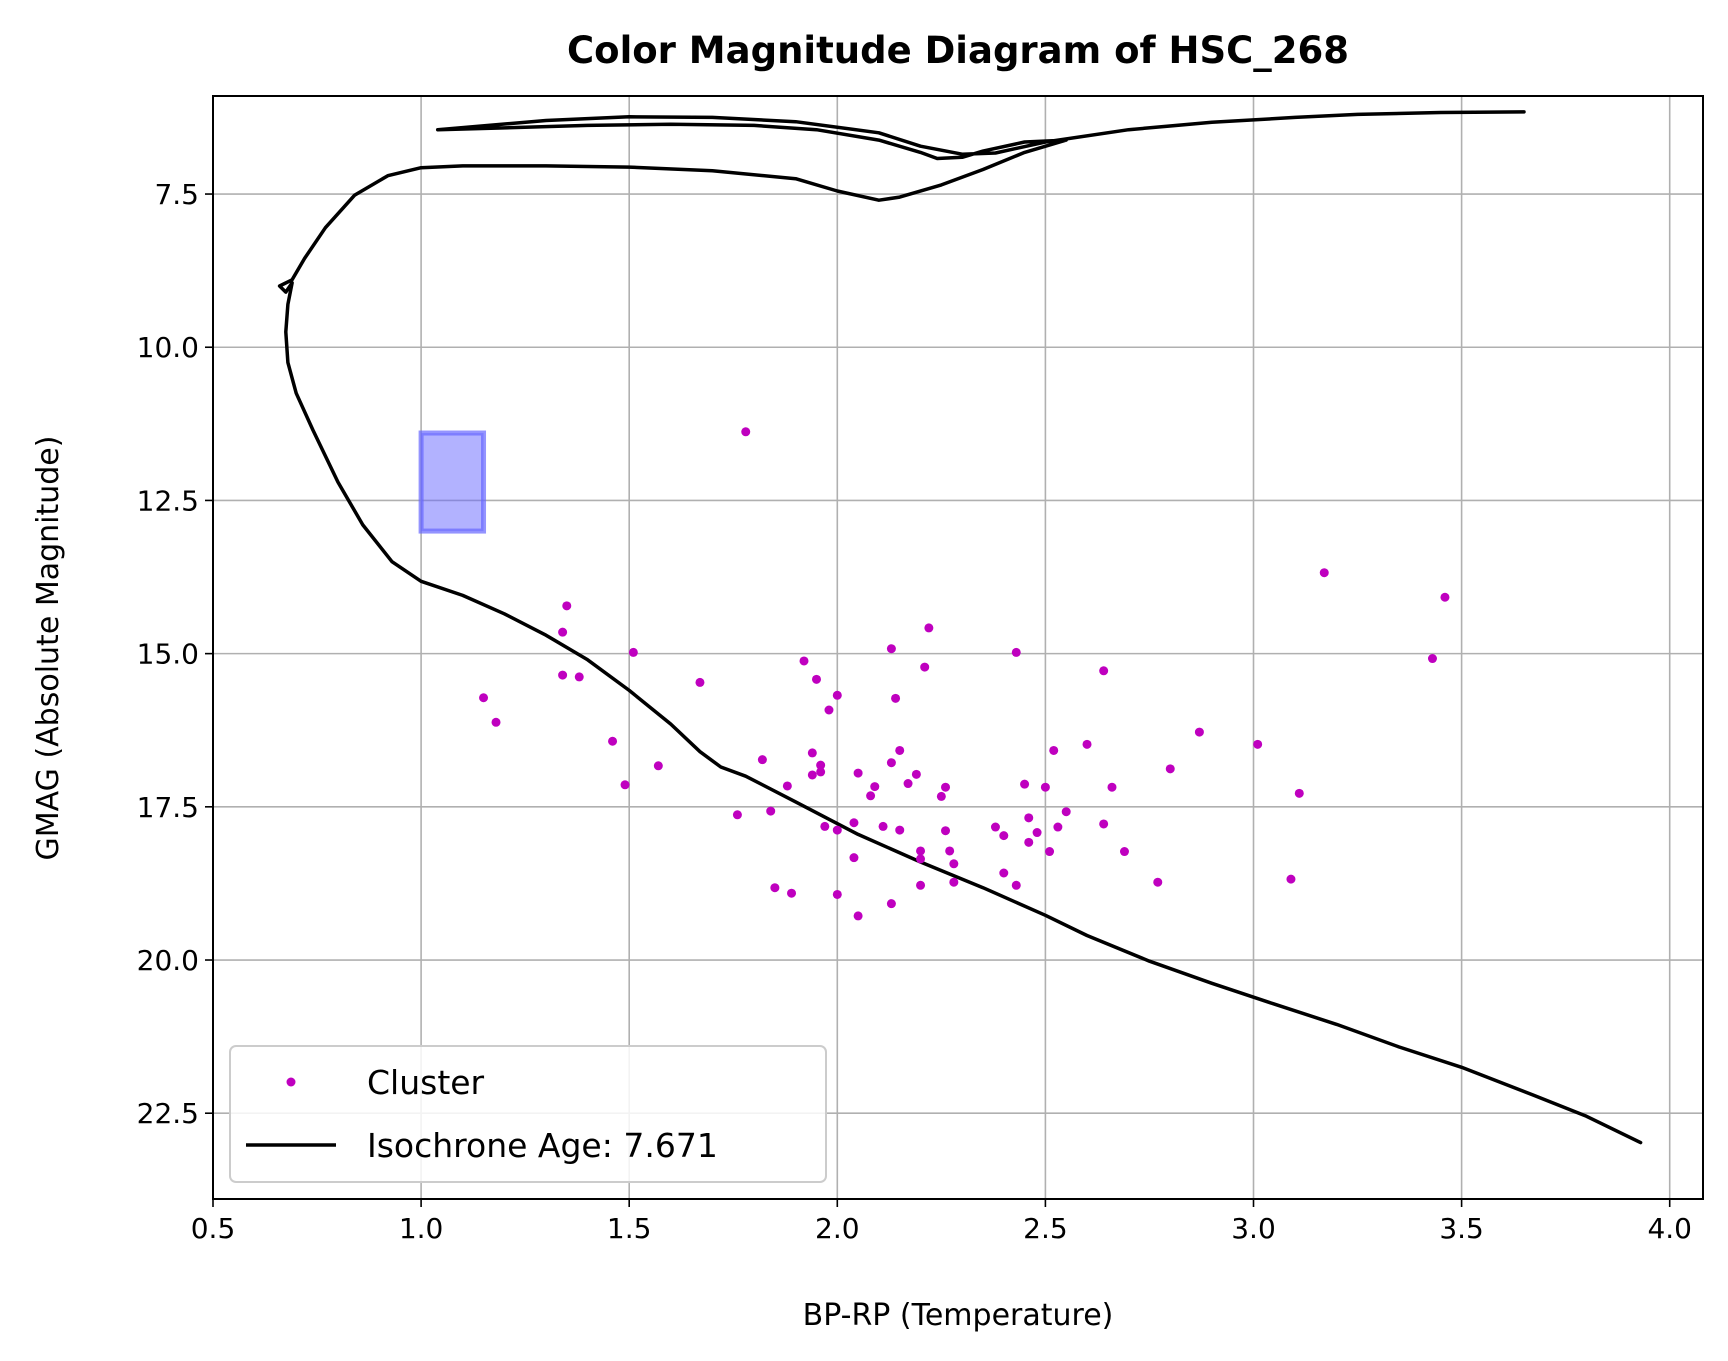 The image size is (1728, 1361). I want to click on legend-label-isochrone: Isochrone Age: 7.671, so click(542, 1145).